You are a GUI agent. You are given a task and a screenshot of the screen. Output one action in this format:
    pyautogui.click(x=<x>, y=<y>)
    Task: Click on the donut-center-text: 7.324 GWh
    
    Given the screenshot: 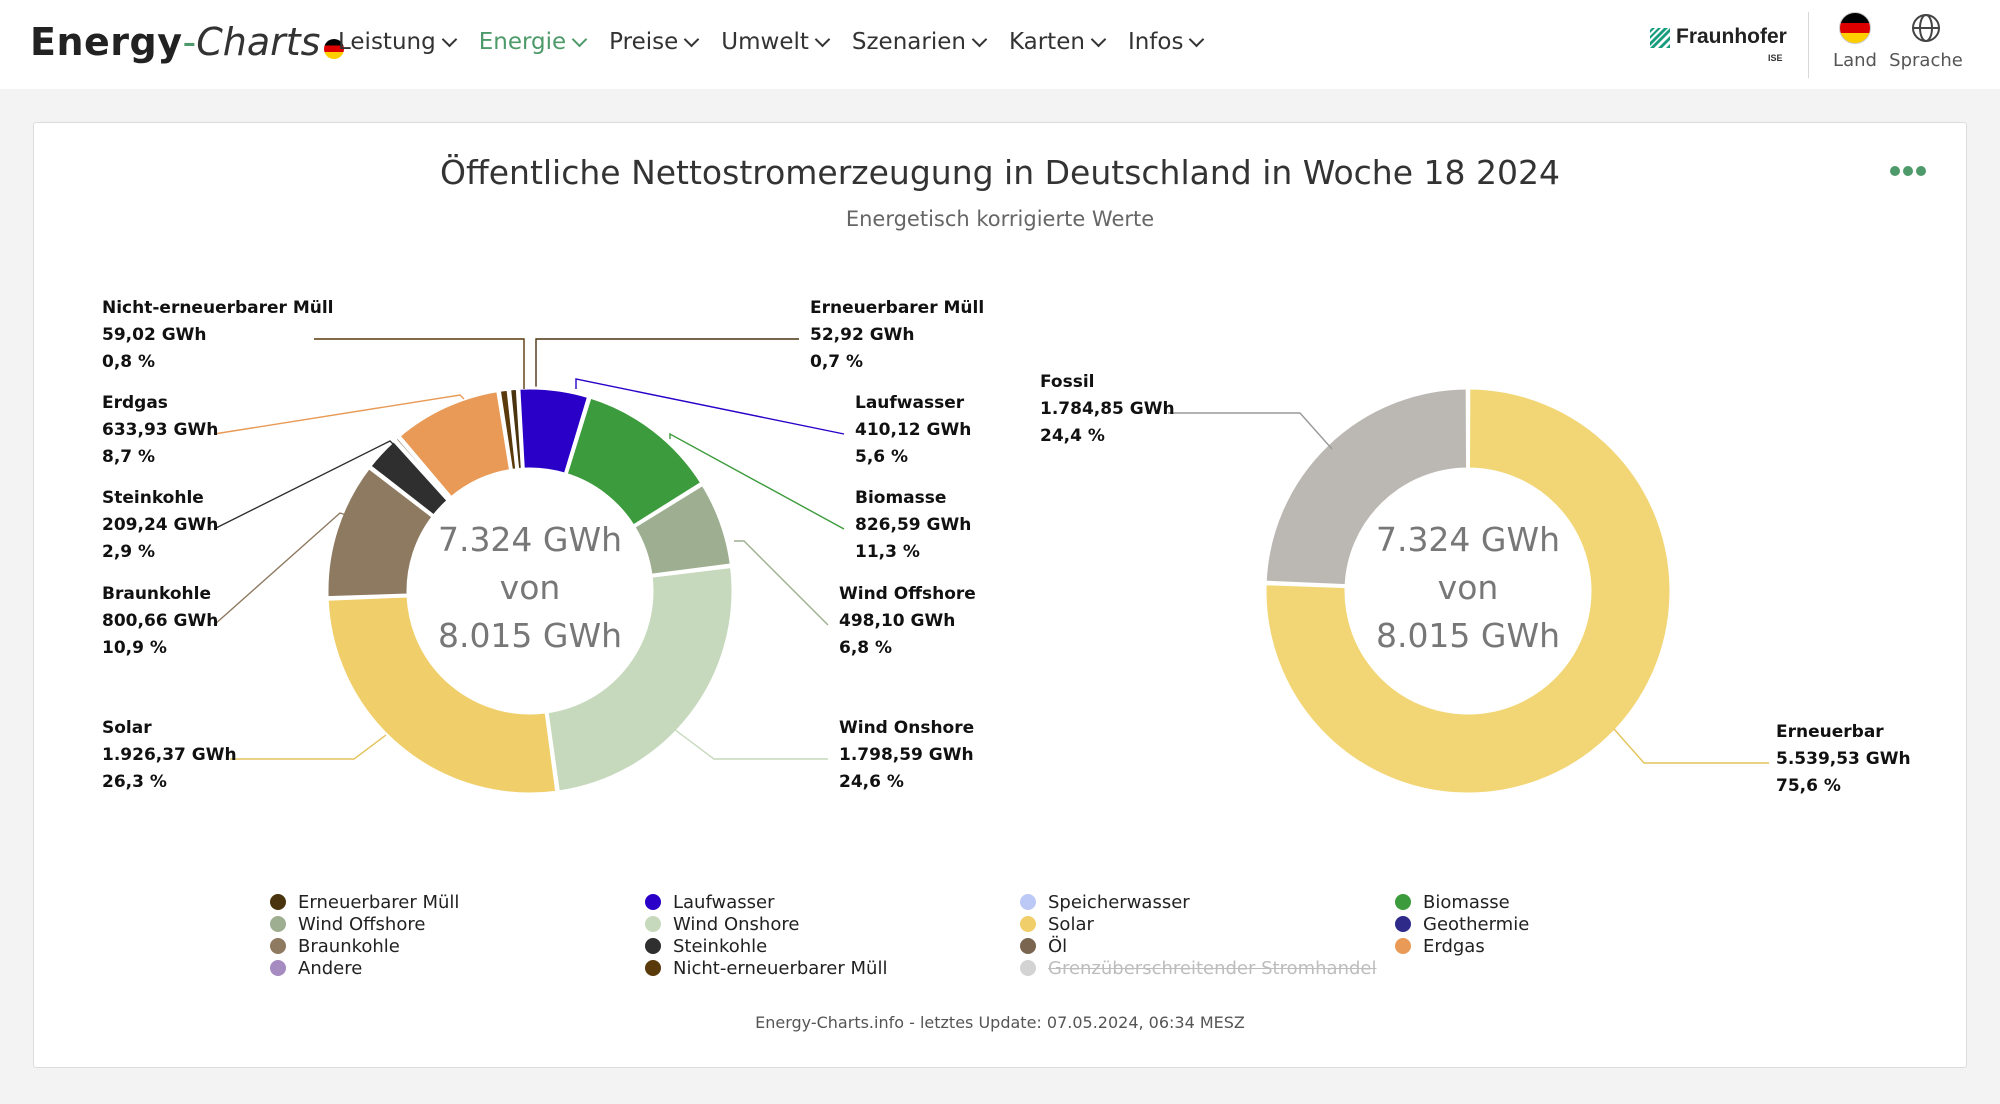 What is the action you would take?
    pyautogui.click(x=1468, y=539)
    